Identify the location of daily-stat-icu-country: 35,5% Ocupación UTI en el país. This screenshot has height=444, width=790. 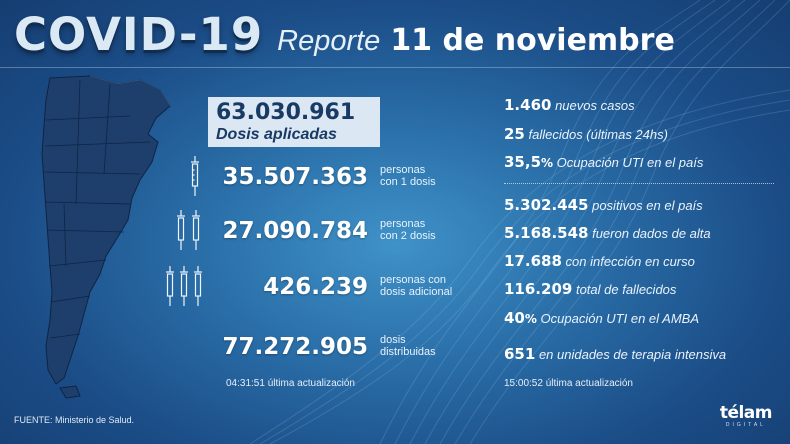
(604, 162).